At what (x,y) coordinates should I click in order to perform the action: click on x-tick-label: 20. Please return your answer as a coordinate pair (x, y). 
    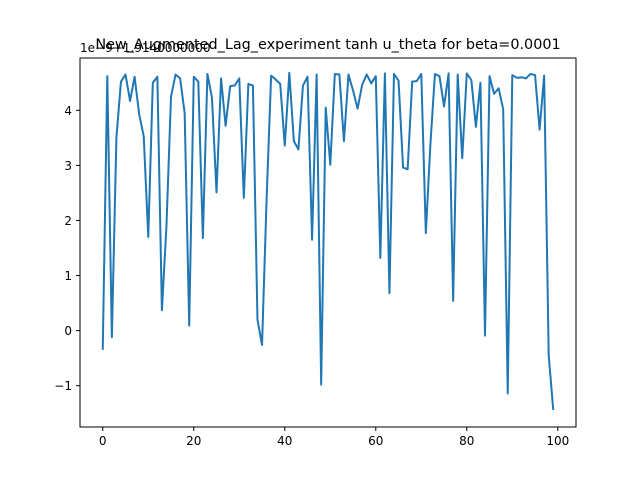
    Looking at the image, I should click on (193, 441).